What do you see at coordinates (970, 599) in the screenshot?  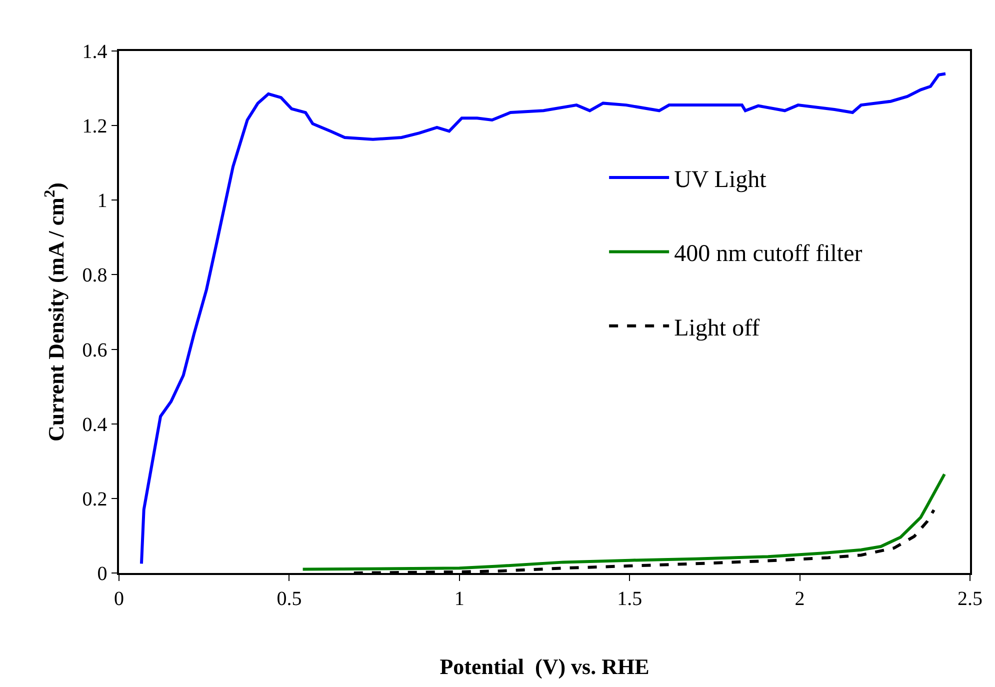 I see `x-tick-label: 2.5` at bounding box center [970, 599].